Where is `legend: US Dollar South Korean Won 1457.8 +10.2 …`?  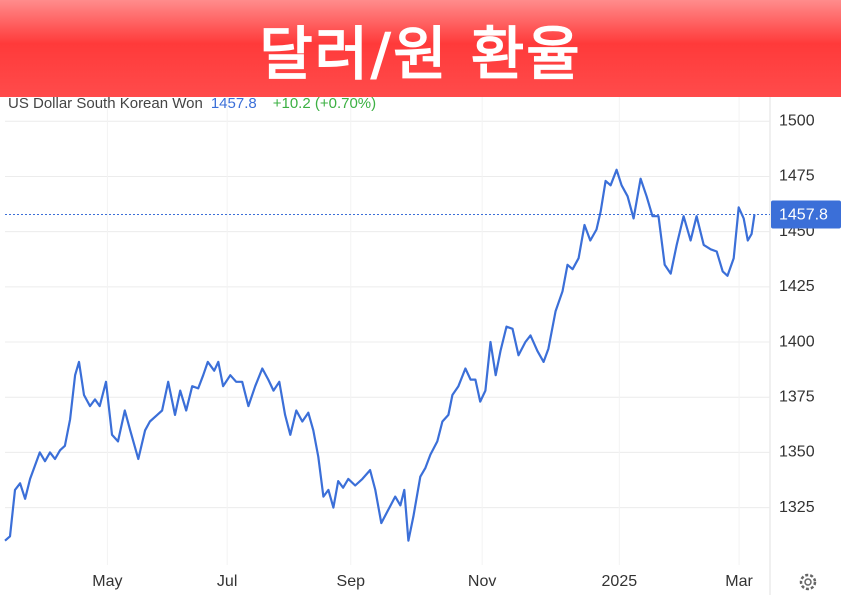 legend: US Dollar South Korean Won 1457.8 +10.2 … is located at coordinates (192, 103).